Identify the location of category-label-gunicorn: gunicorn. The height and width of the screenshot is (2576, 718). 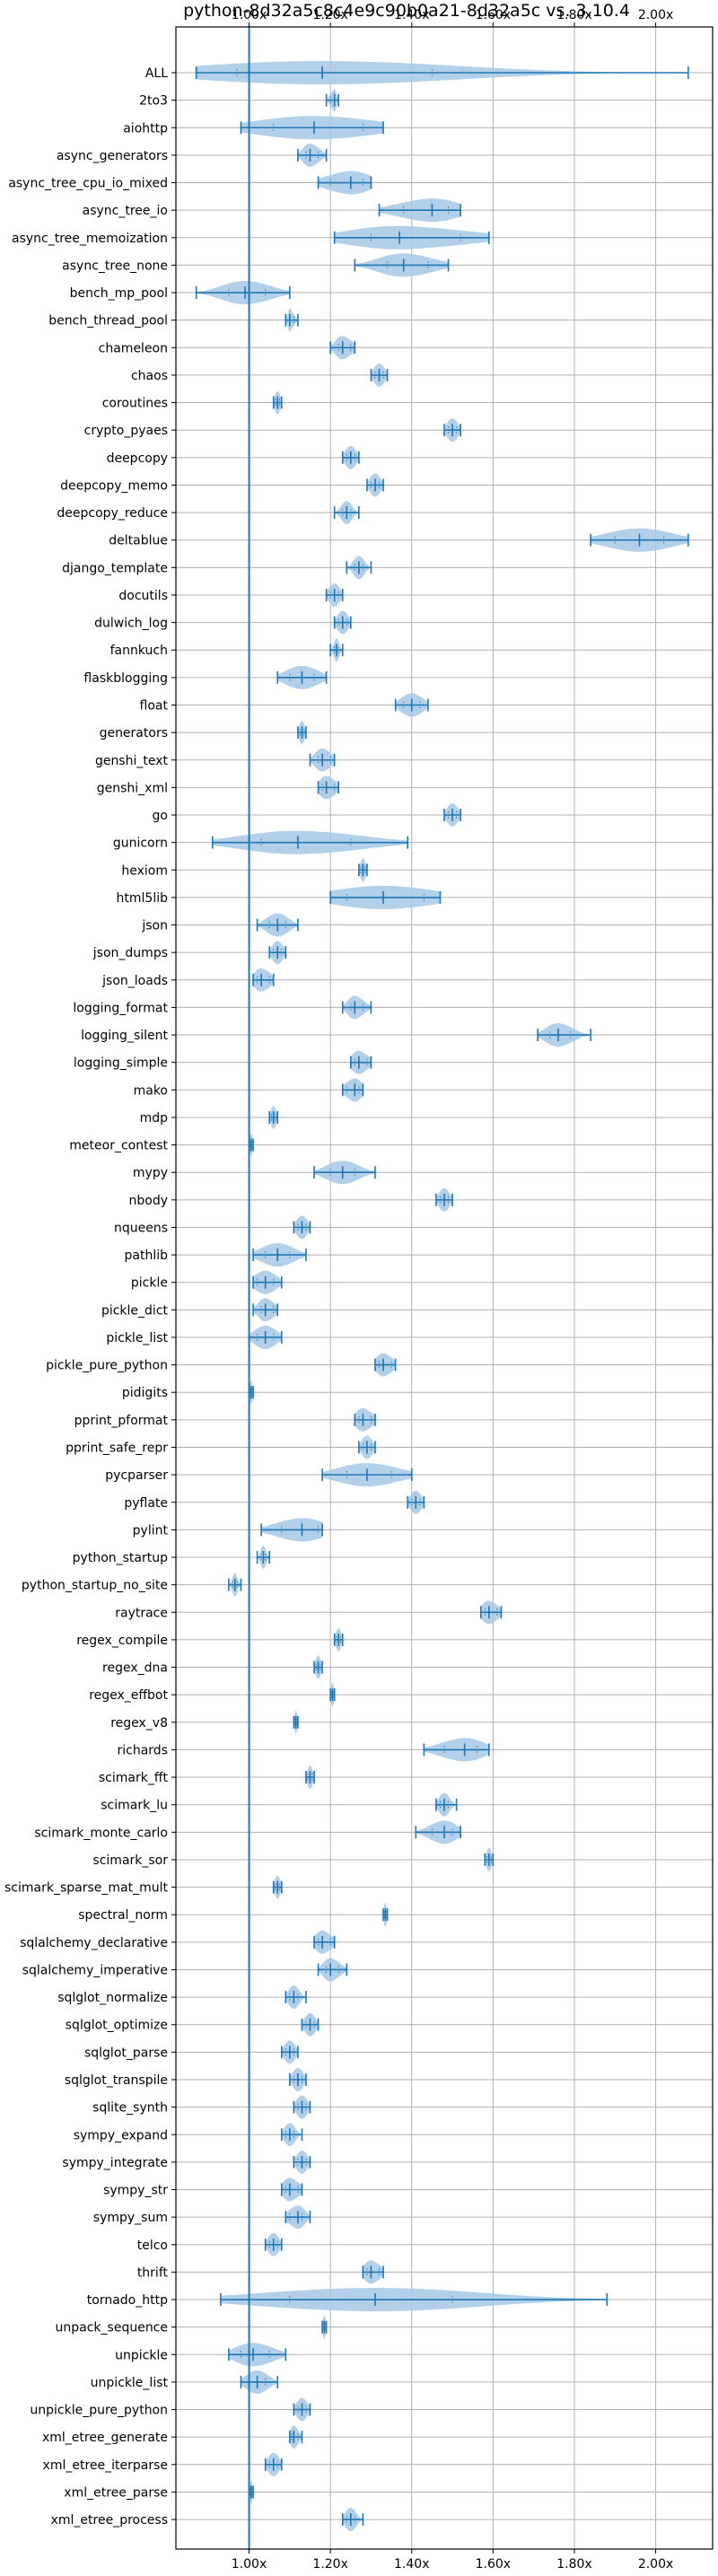
(140, 844).